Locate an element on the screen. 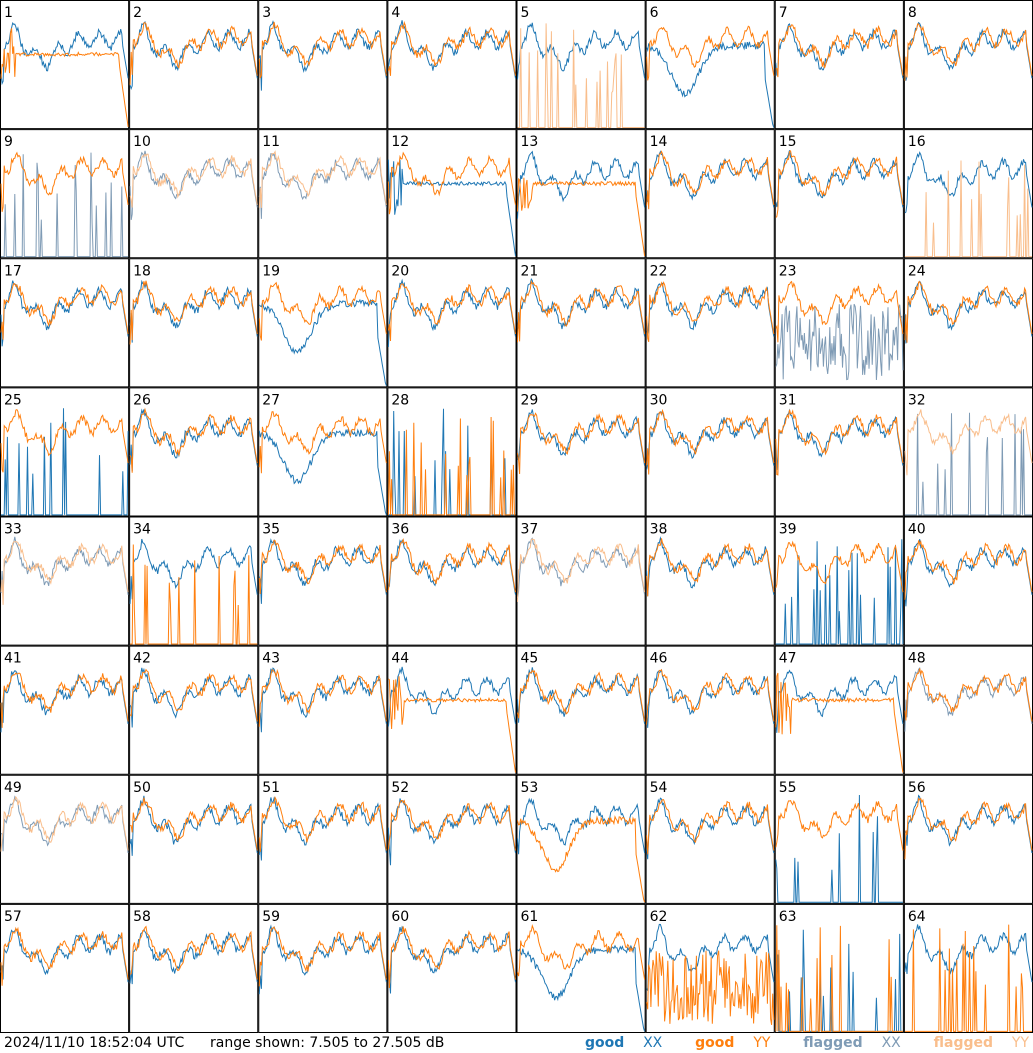  panel-label: 36 is located at coordinates (400, 530).